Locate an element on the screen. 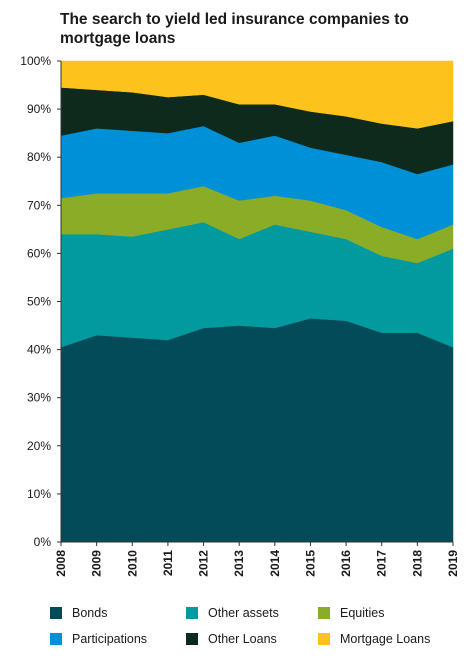  x-tick-label: 2018 is located at coordinates (417, 563).